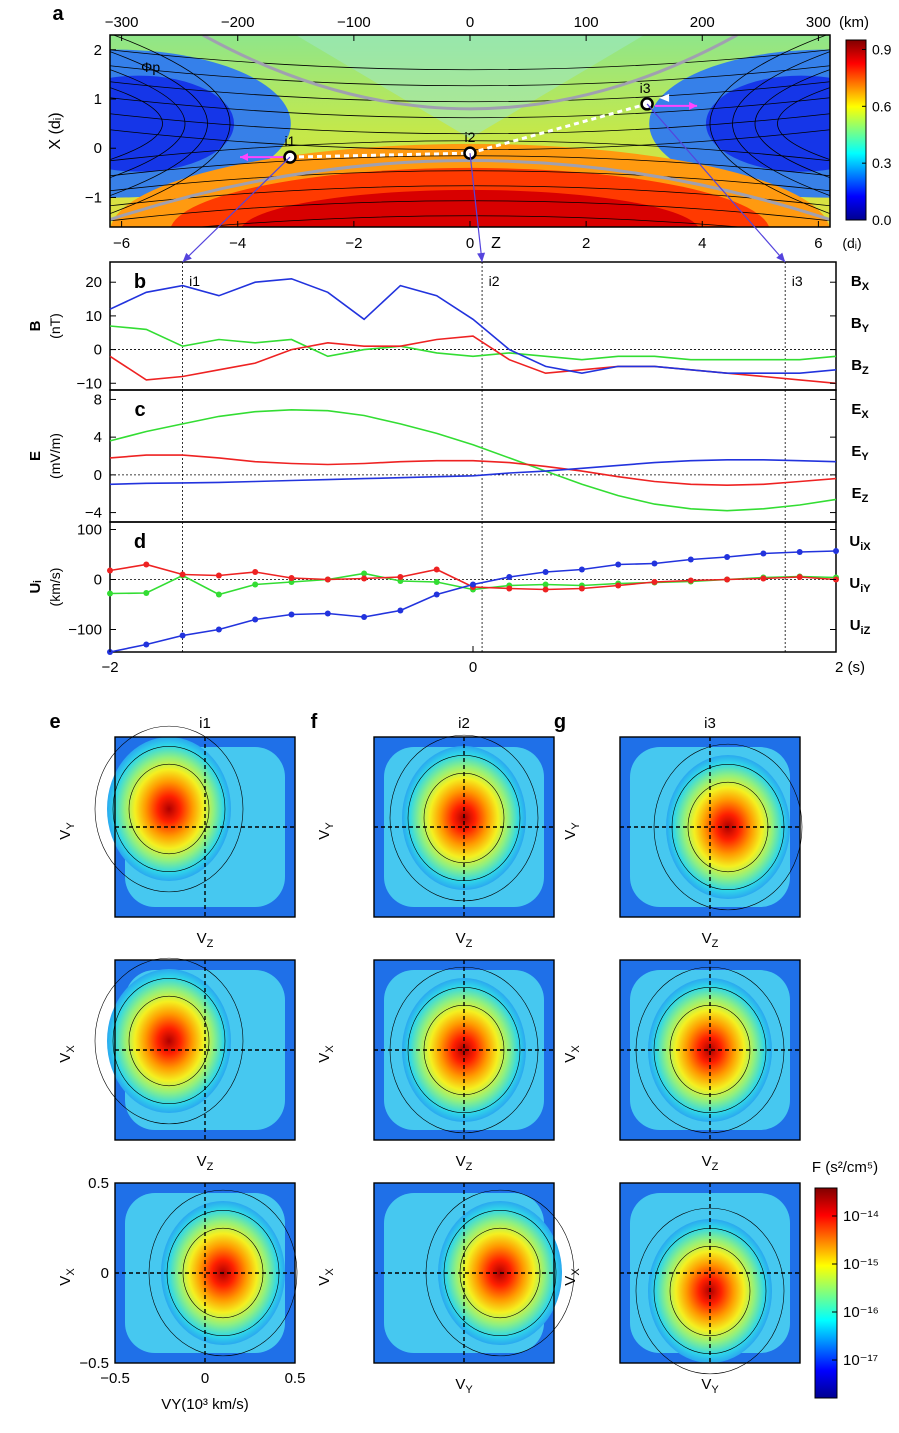 Image resolution: width=899 pixels, height=1433 pixels. I want to click on top-tick-label: 0, so click(470, 22).